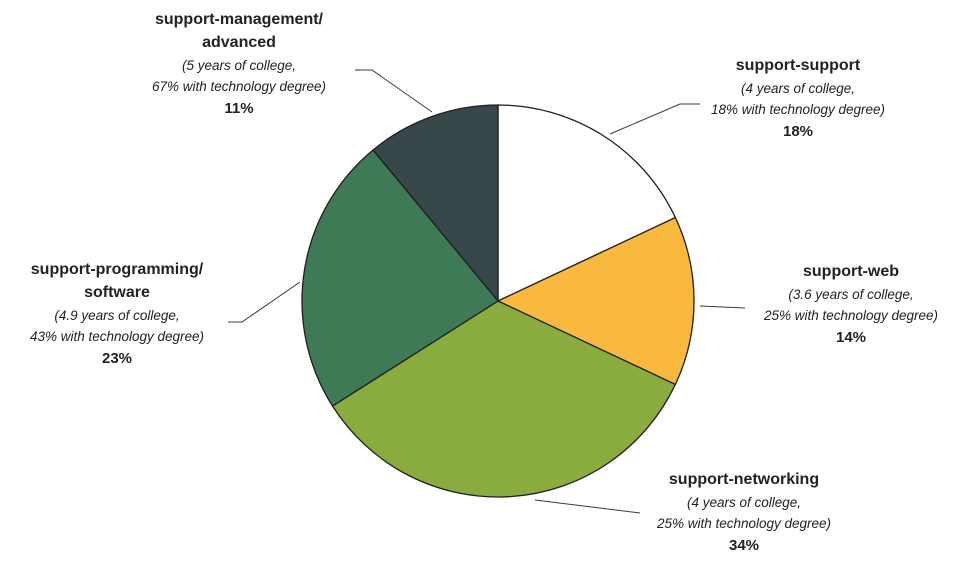 This screenshot has width=960, height=561. I want to click on pie-slice-support-web, so click(595, 301).